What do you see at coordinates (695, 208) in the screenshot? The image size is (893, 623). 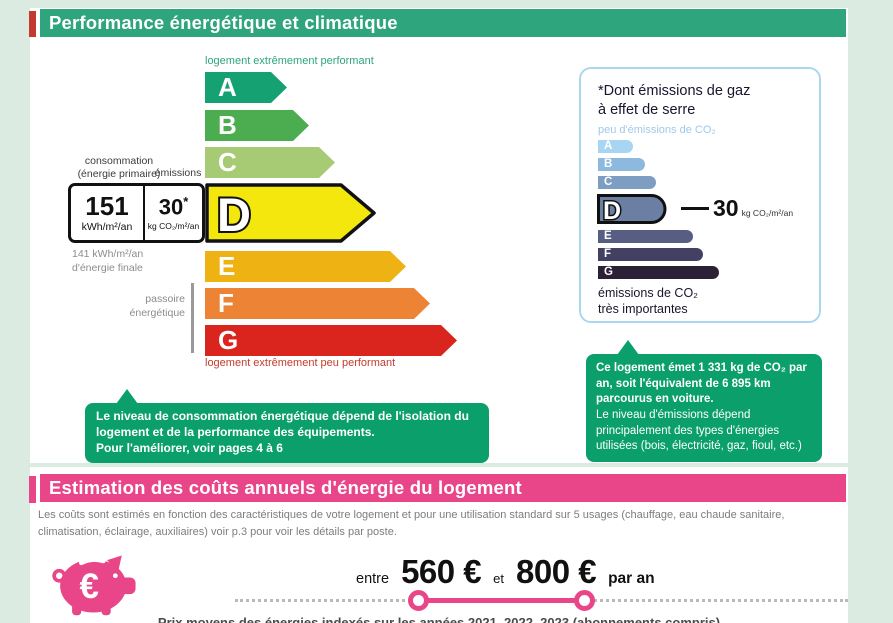 I see `ges-value-connector-line` at bounding box center [695, 208].